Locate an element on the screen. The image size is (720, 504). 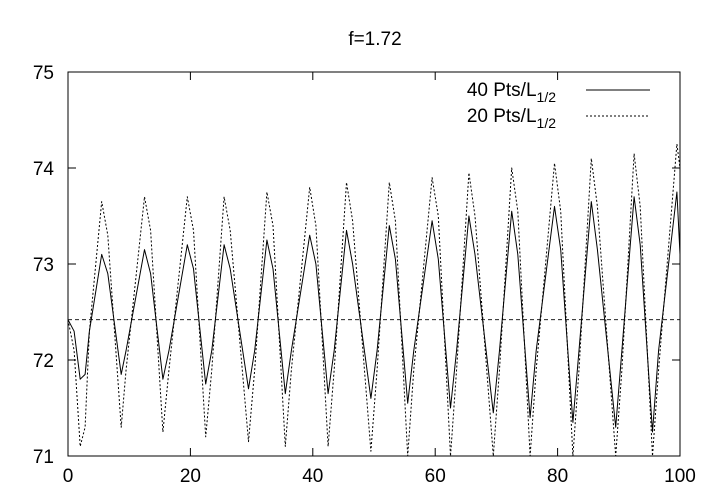
legend: 40 Pts/L1/2 20 Pts/L1/2 is located at coordinates (558, 105).